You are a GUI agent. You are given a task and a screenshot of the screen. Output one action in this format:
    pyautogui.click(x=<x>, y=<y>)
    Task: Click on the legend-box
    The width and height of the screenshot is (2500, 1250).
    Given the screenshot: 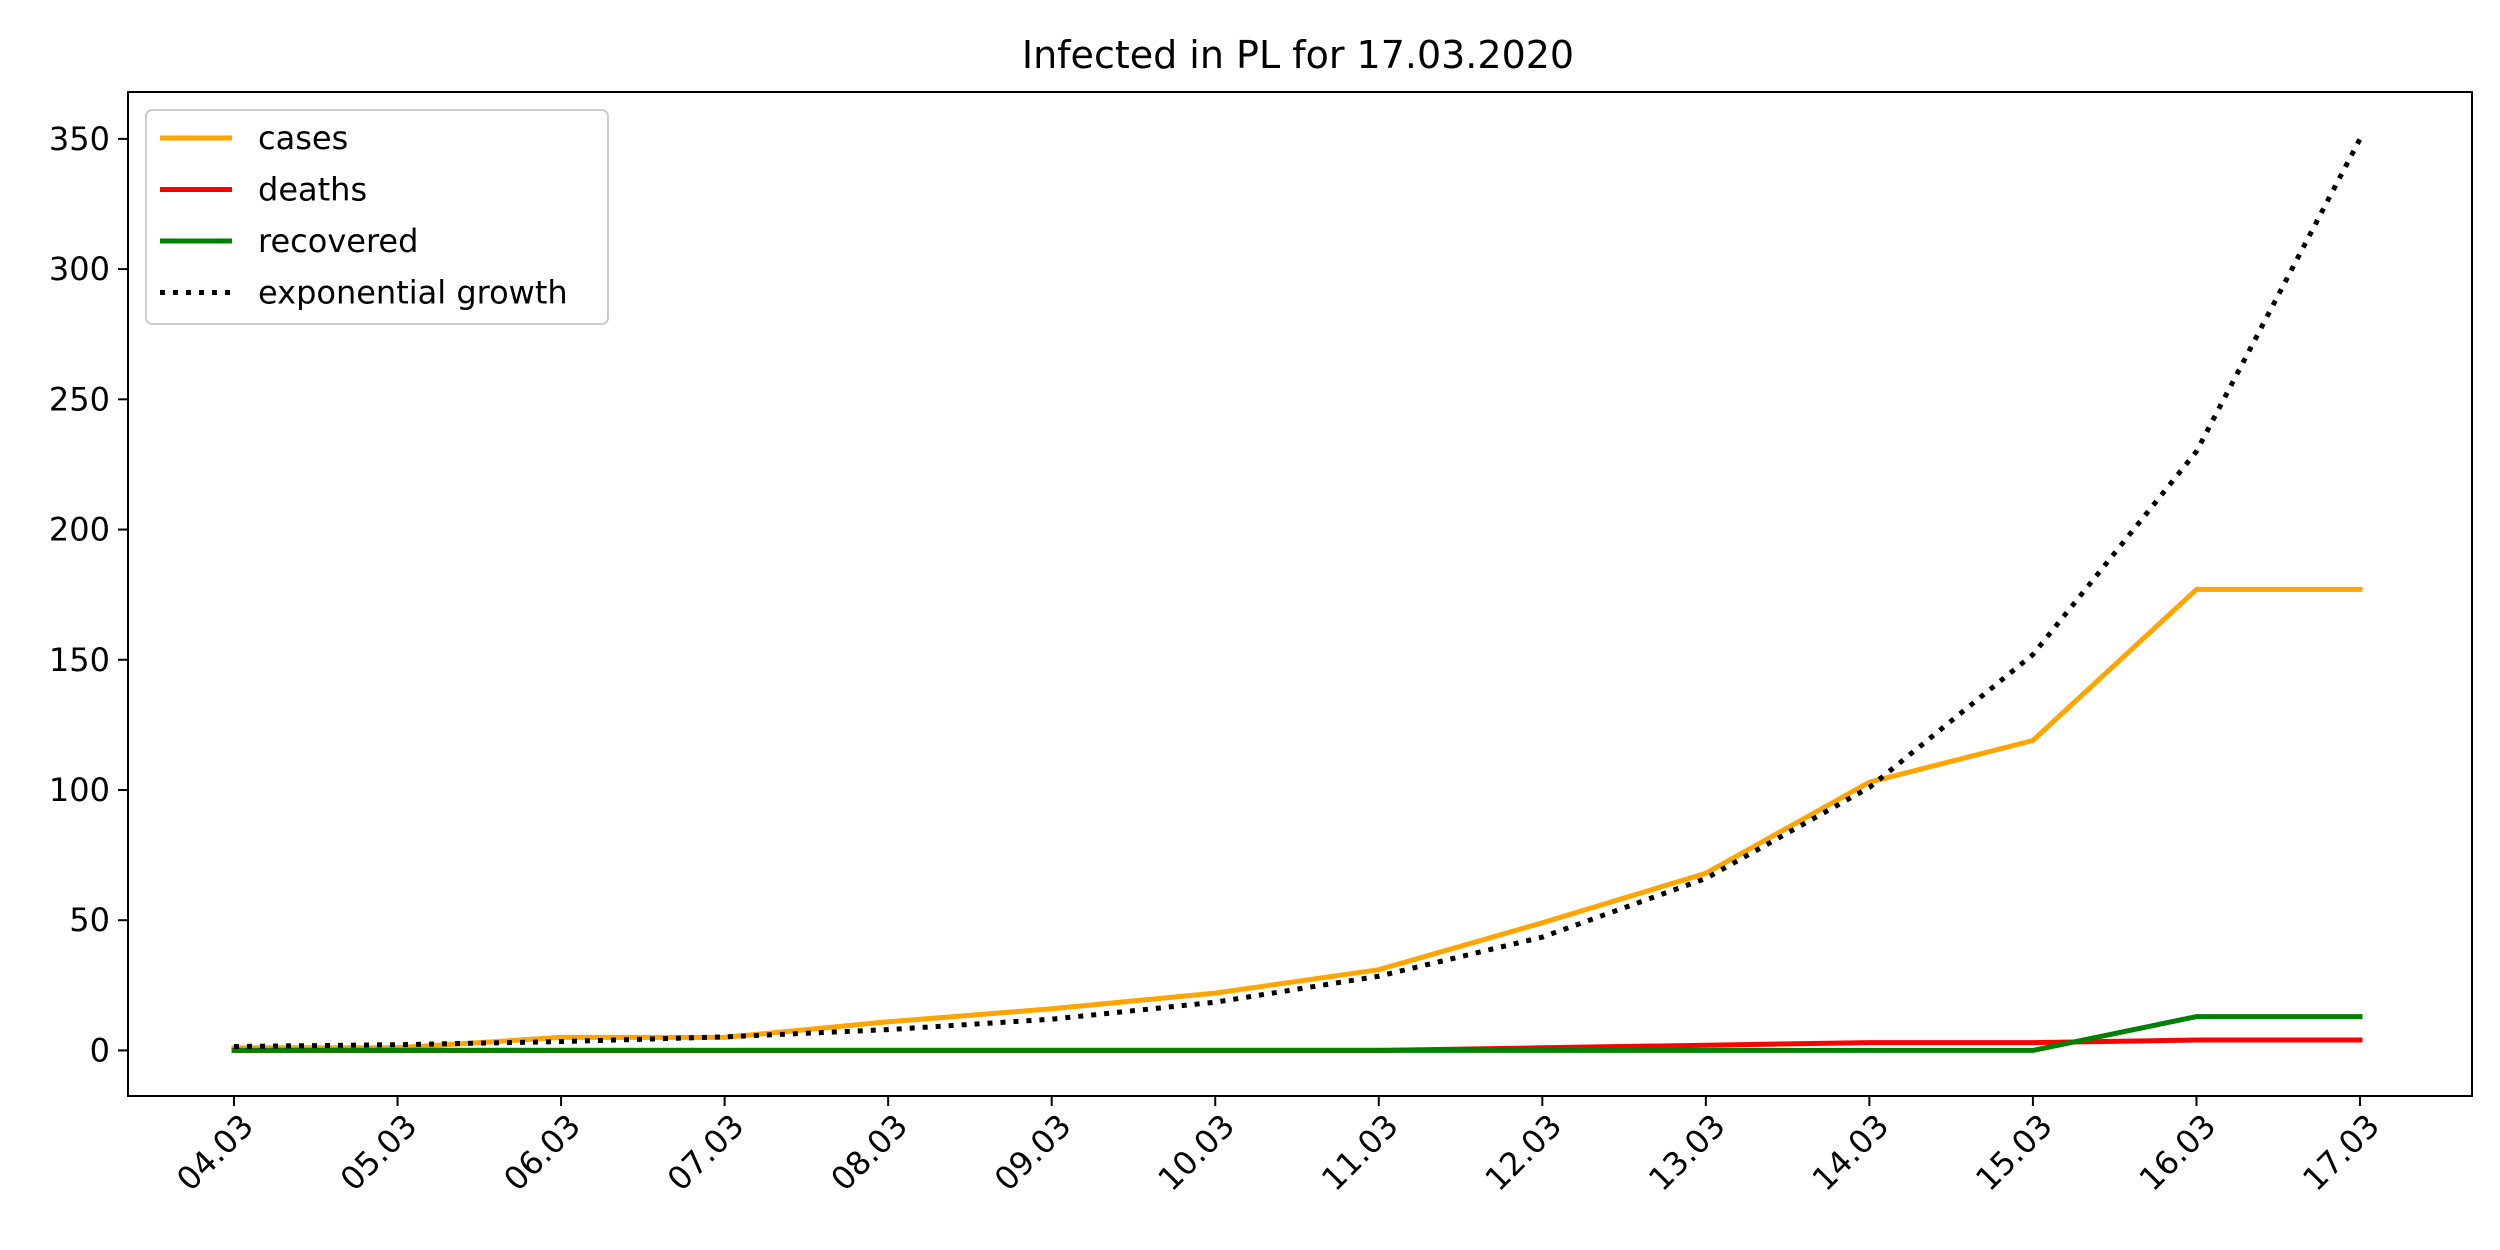 What is the action you would take?
    pyautogui.click(x=377, y=217)
    